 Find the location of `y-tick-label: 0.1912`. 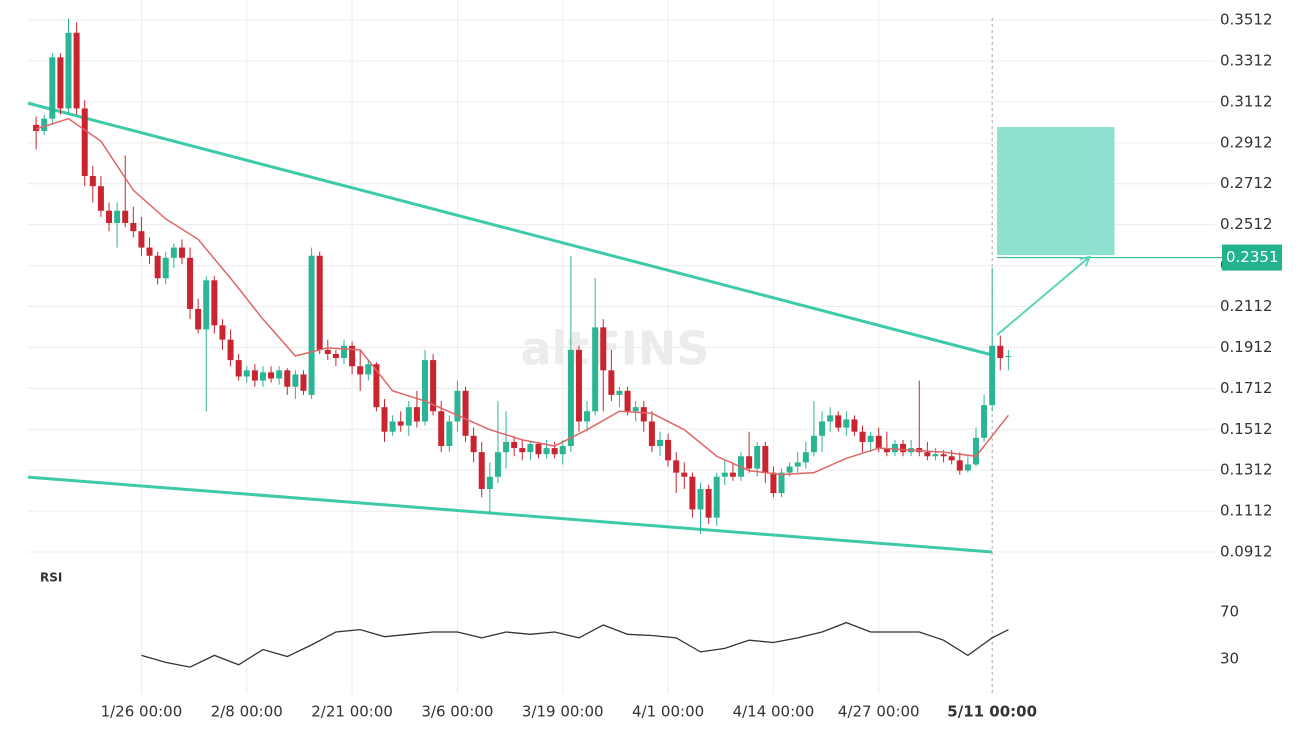

y-tick-label: 0.1912 is located at coordinates (1246, 347).